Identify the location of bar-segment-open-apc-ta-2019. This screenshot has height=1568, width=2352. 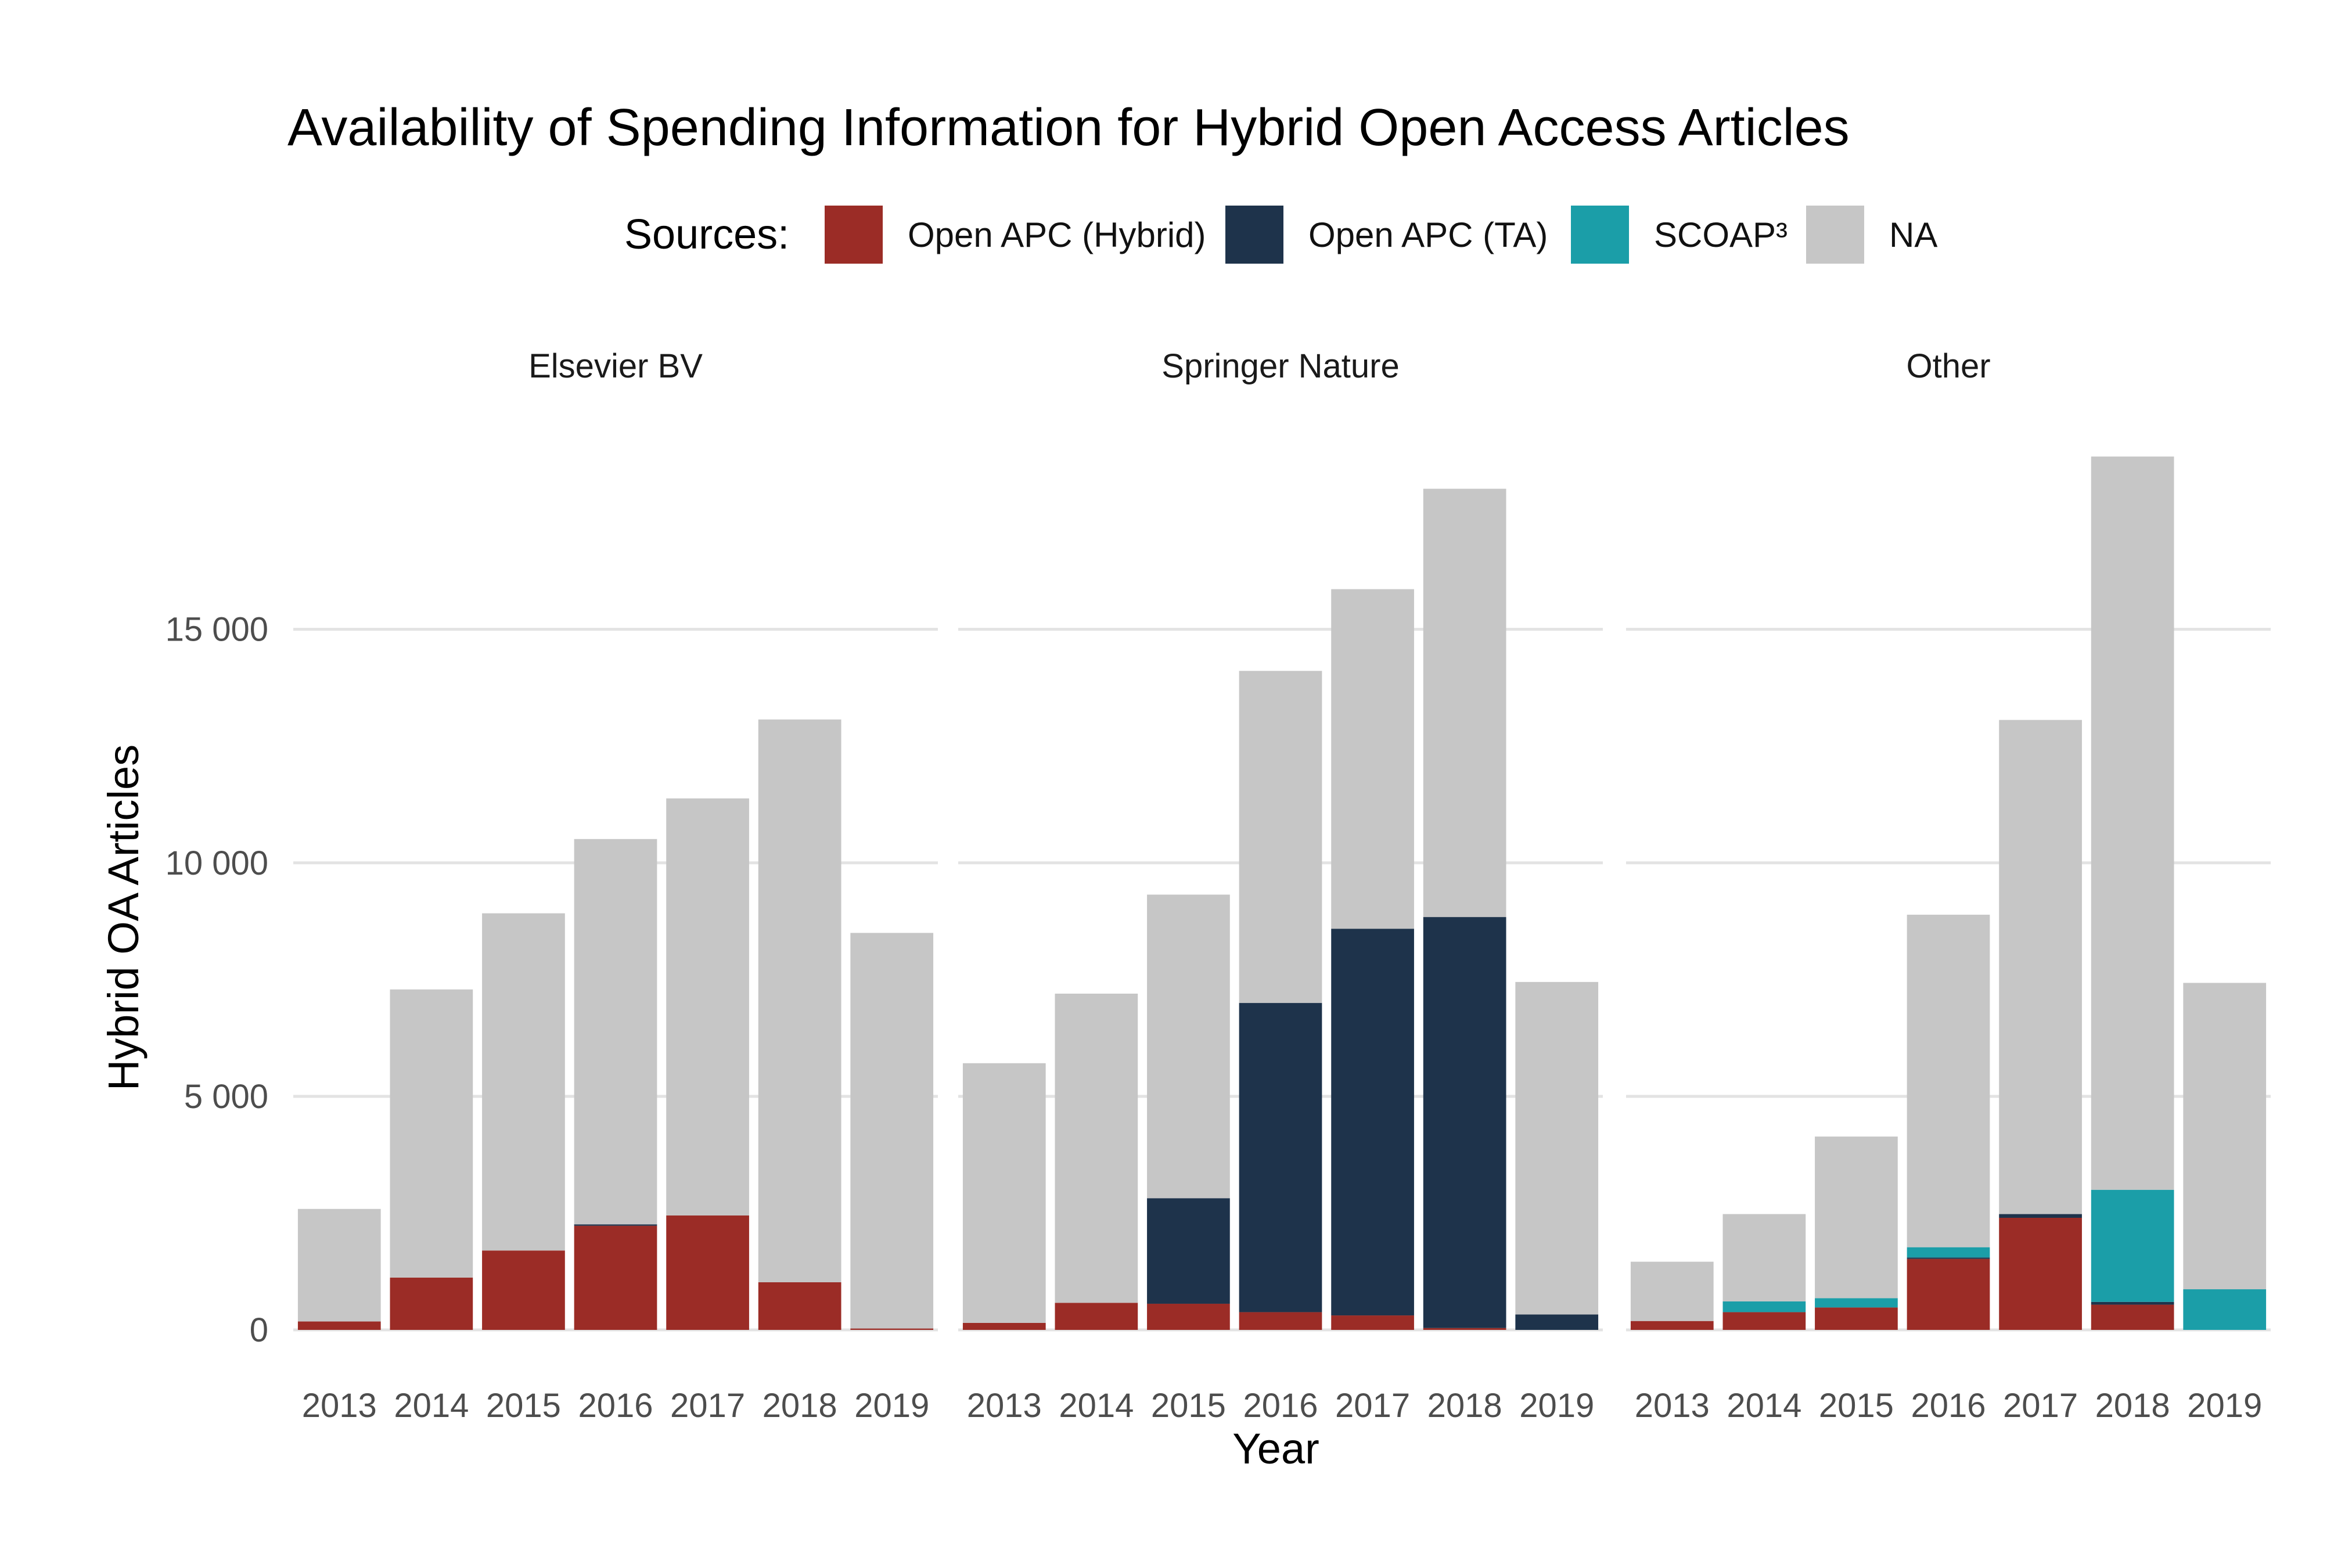
(1557, 1322).